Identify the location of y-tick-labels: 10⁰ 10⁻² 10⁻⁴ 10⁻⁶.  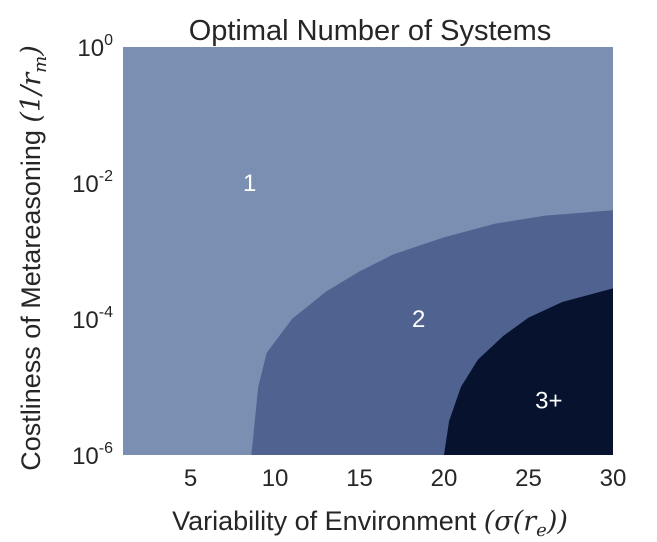
(92, 251).